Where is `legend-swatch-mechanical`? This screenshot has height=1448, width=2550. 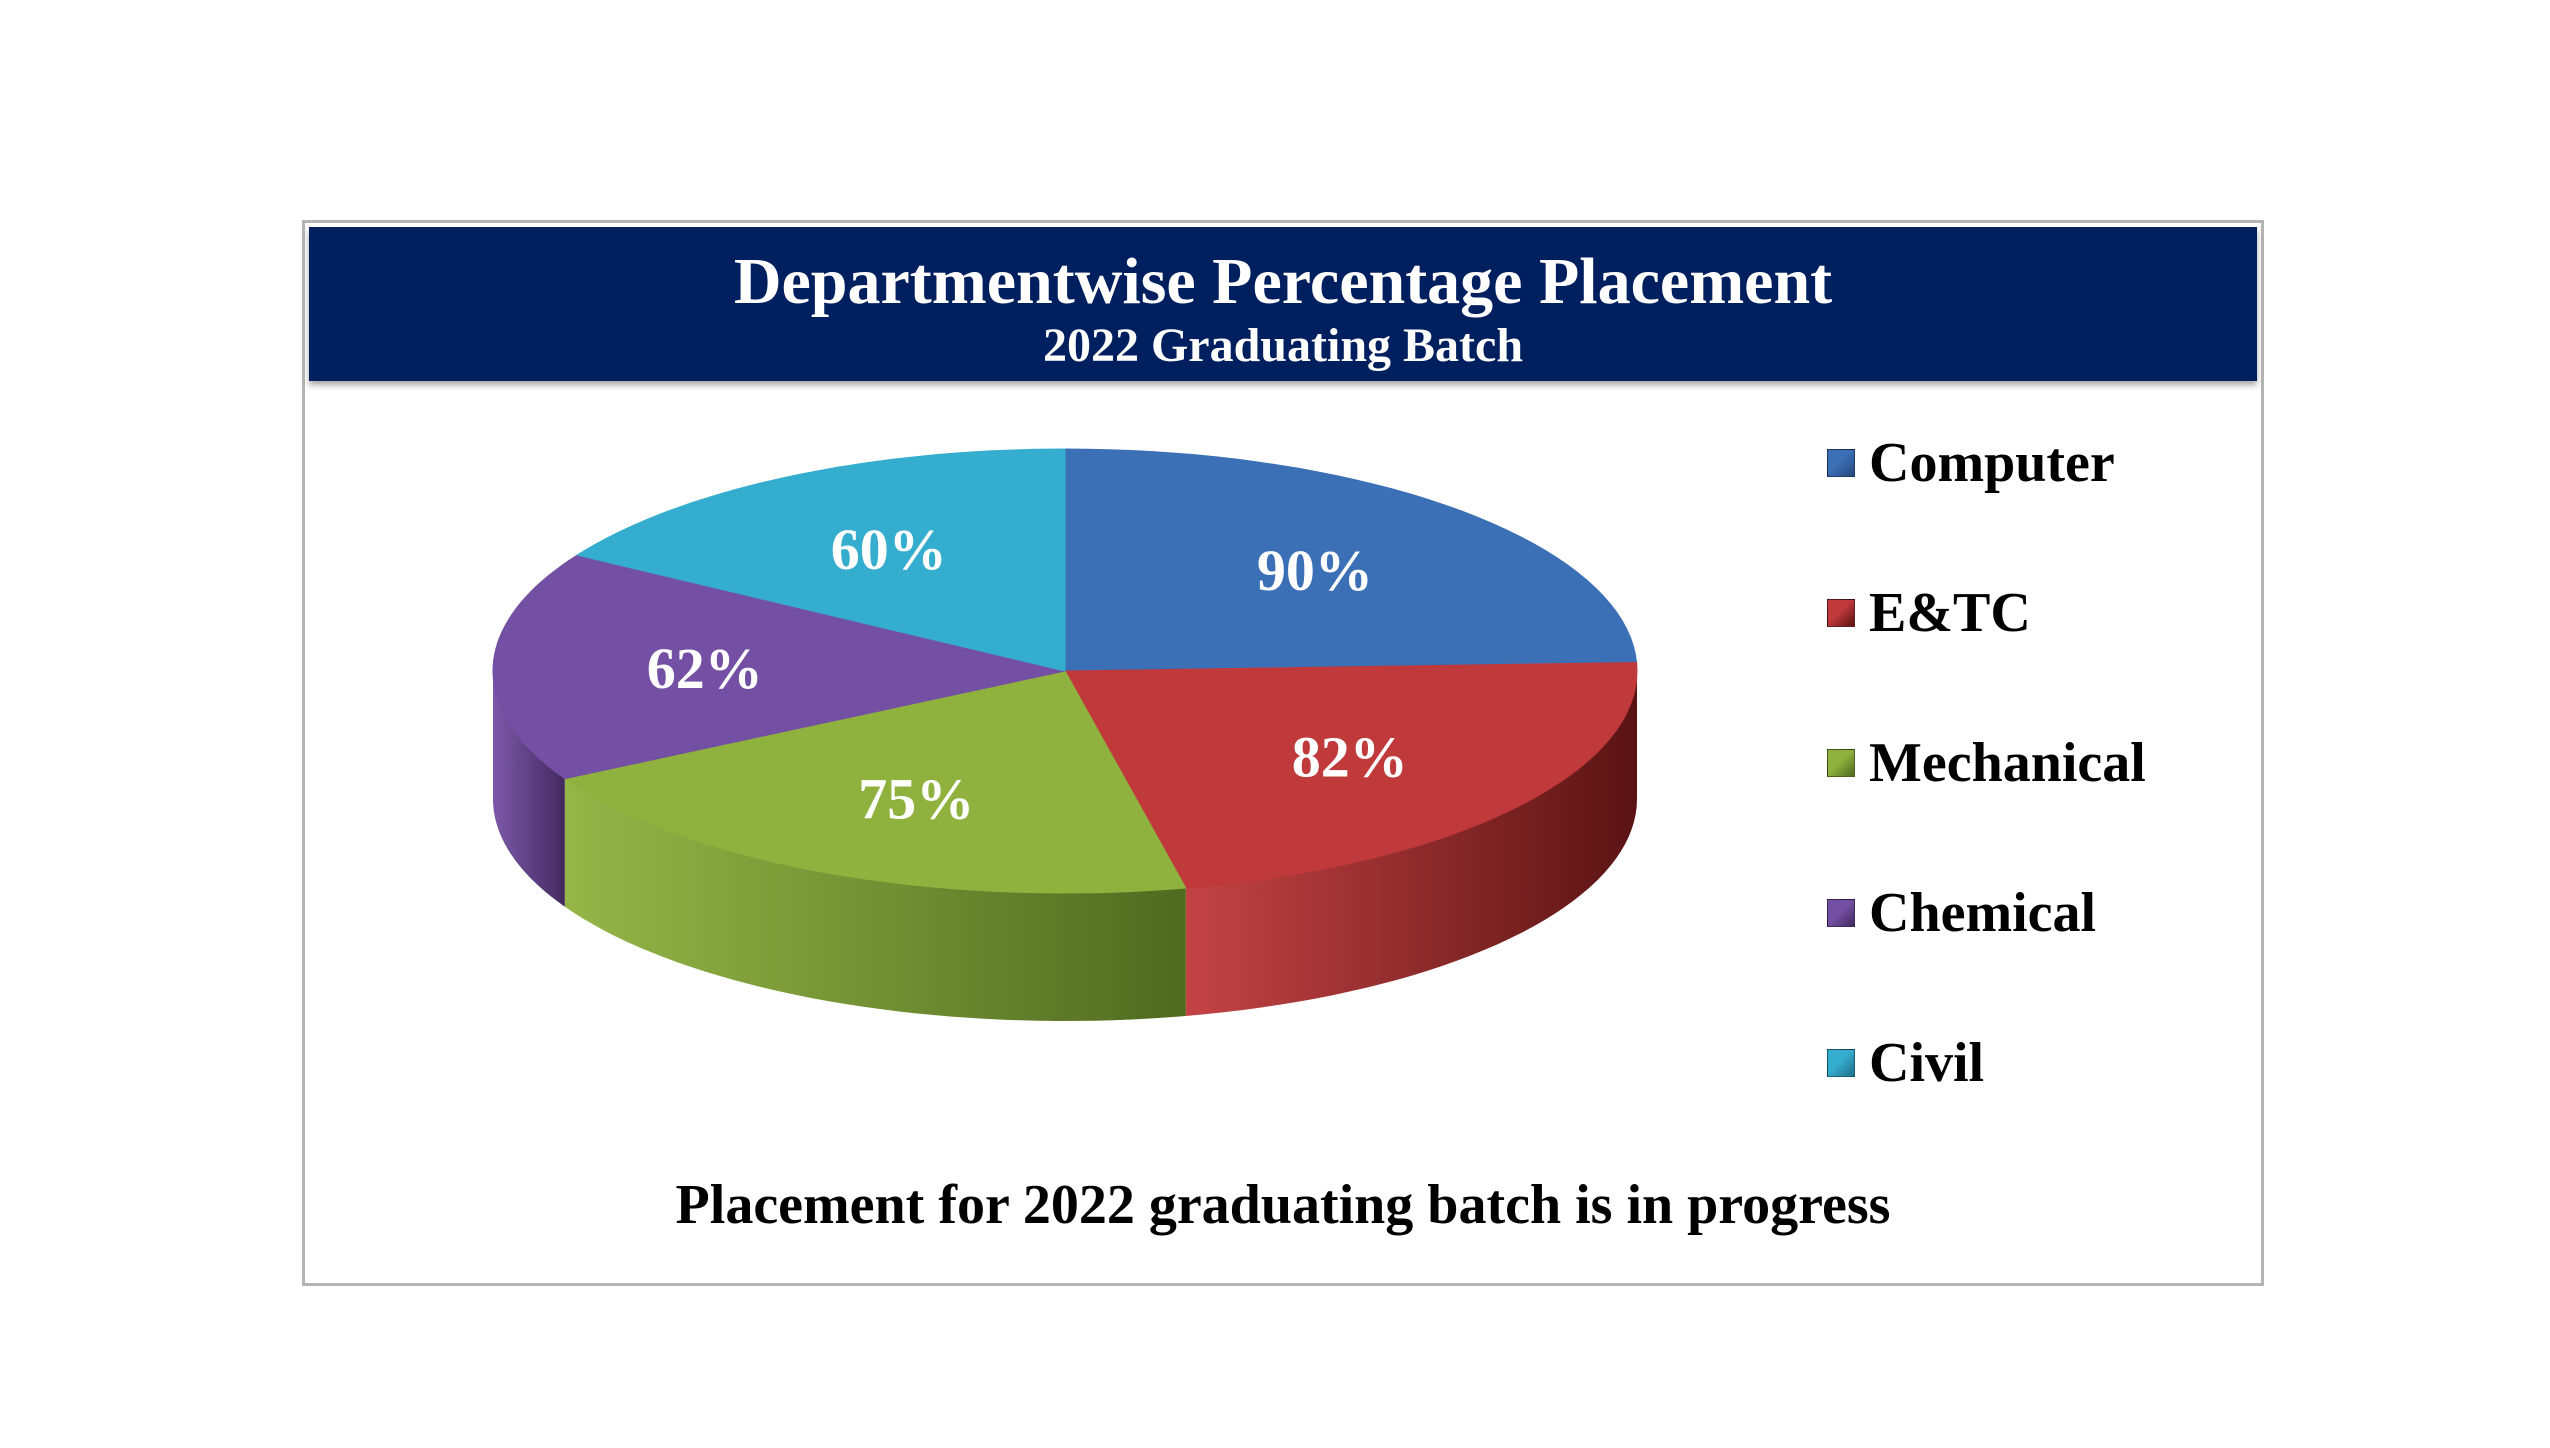 legend-swatch-mechanical is located at coordinates (1841, 763).